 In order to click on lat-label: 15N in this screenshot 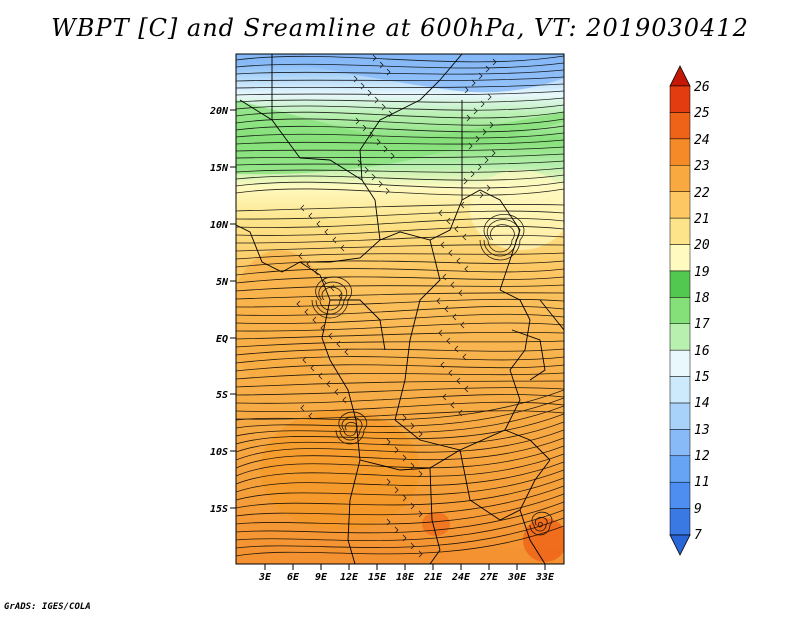, I will do `click(219, 168)`.